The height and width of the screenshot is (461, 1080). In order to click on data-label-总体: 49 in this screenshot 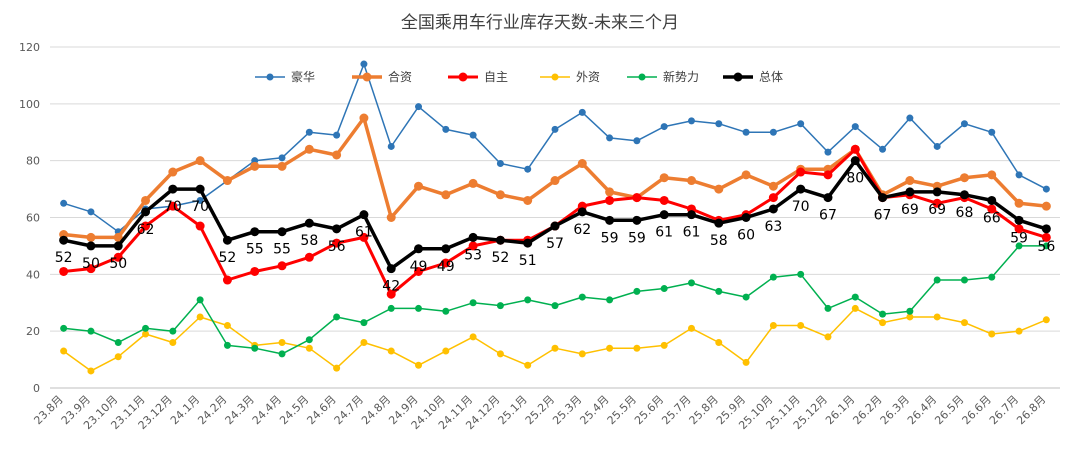, I will do `click(419, 267)`.